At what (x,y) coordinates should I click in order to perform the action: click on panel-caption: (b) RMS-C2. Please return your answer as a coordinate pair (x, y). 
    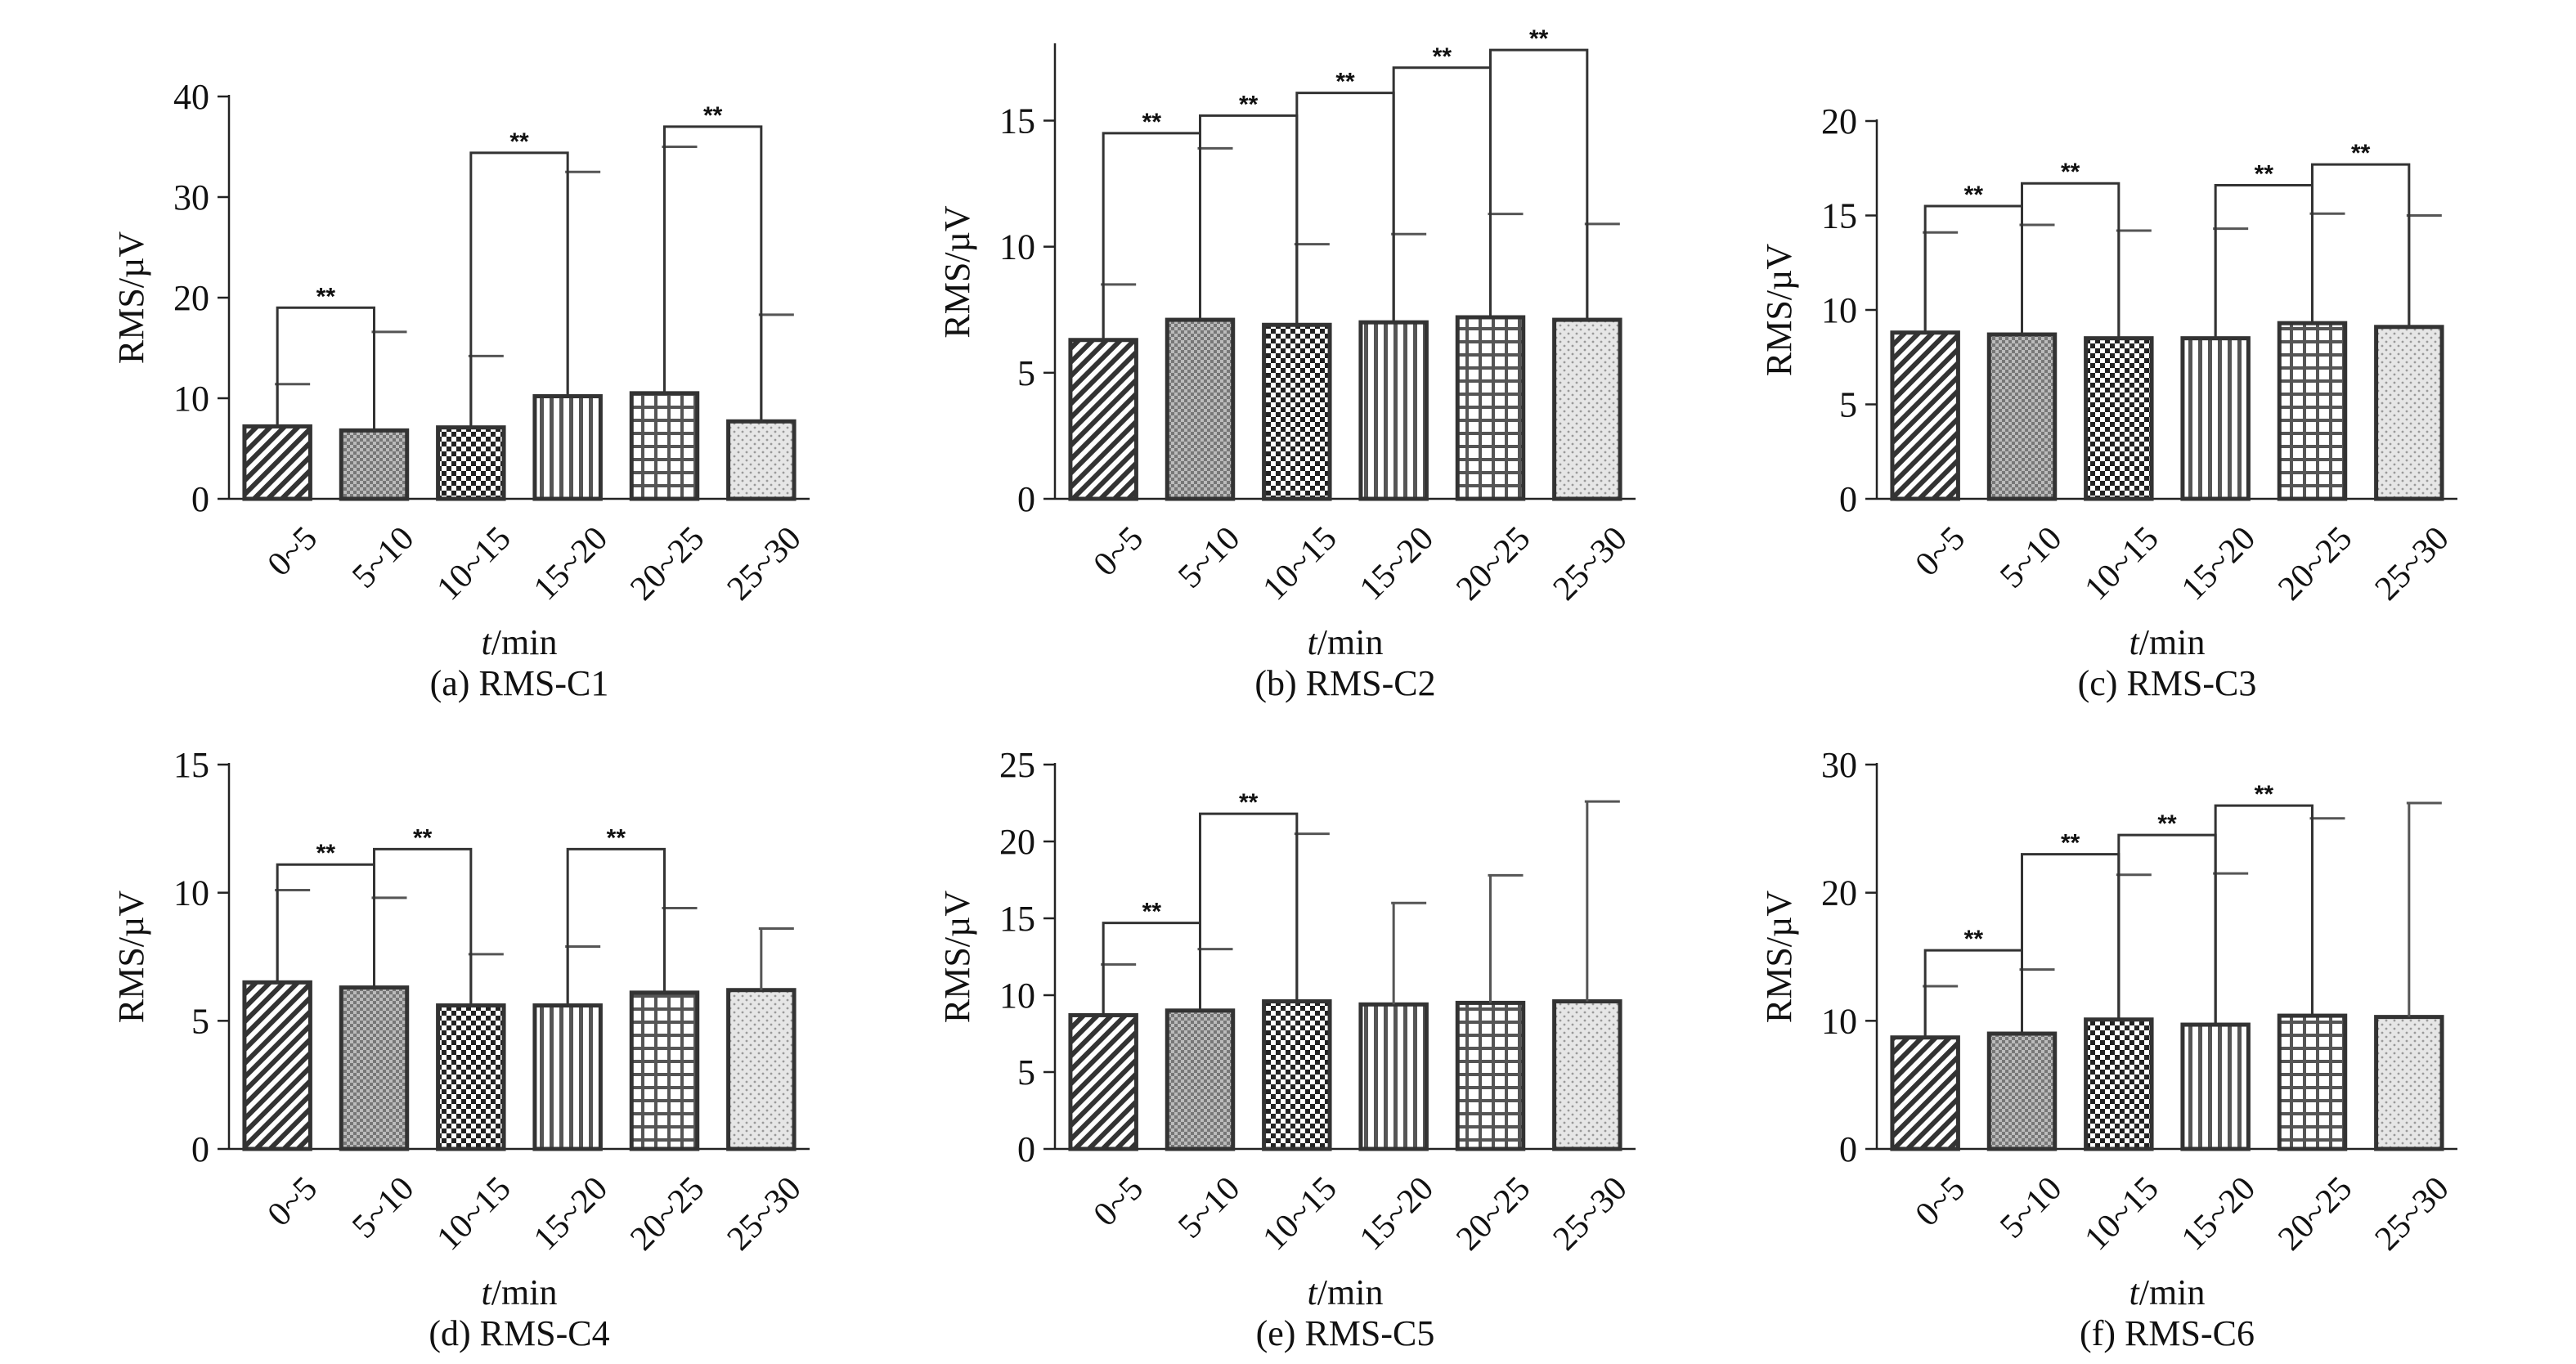
    Looking at the image, I should click on (1344, 683).